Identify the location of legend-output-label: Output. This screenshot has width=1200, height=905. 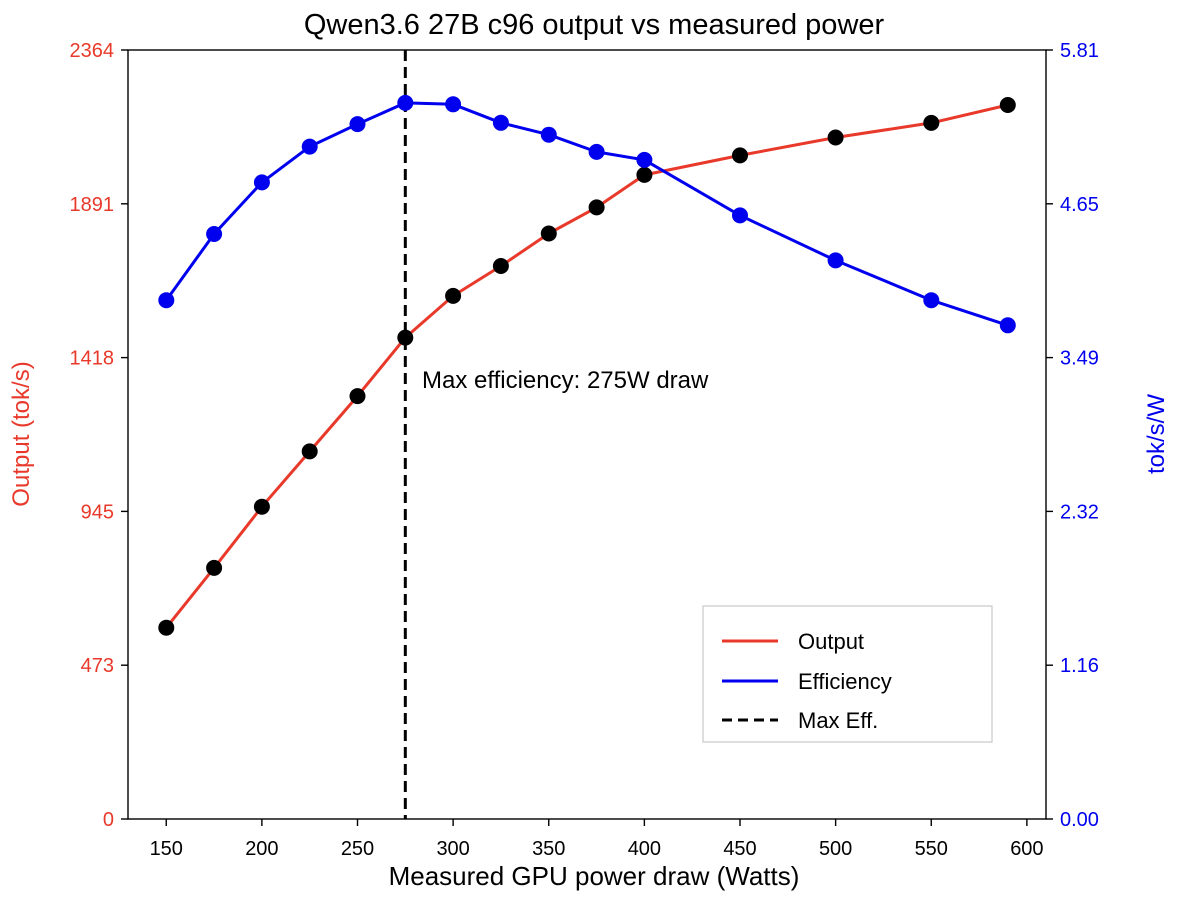
(831, 641).